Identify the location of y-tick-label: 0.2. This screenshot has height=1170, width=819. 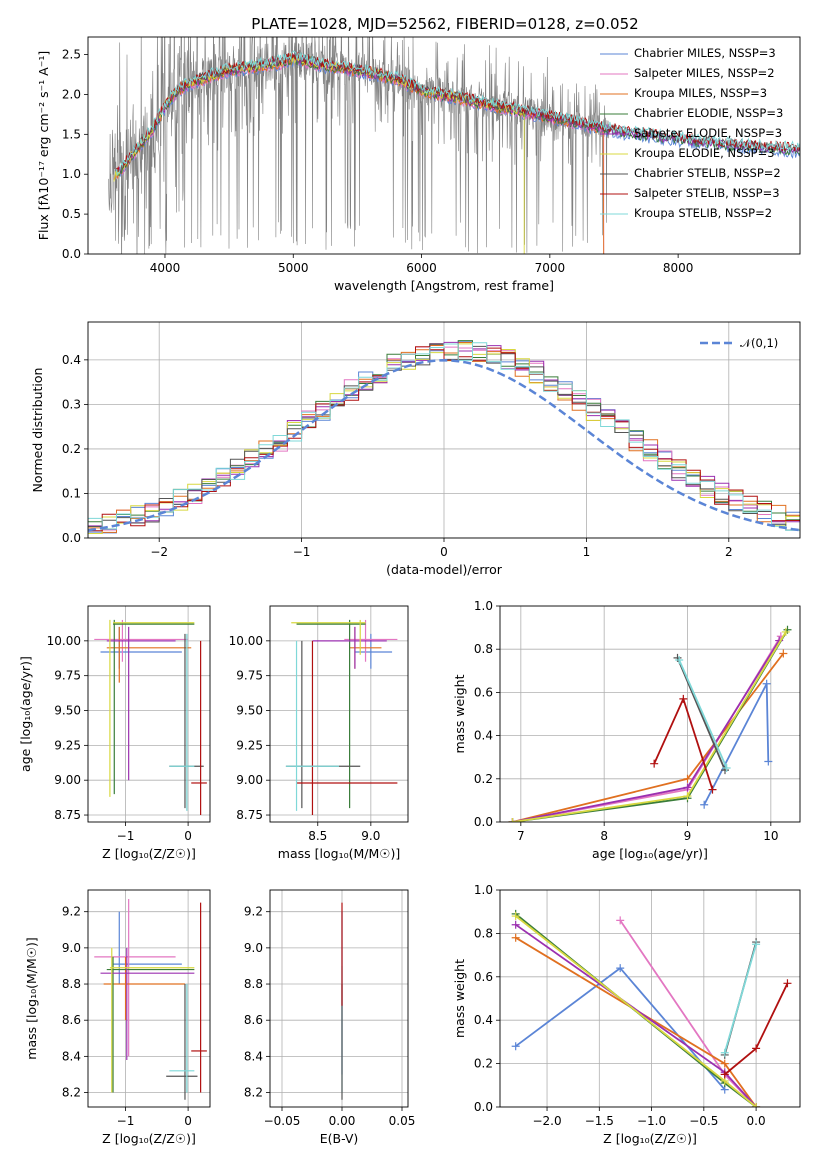
(71, 449).